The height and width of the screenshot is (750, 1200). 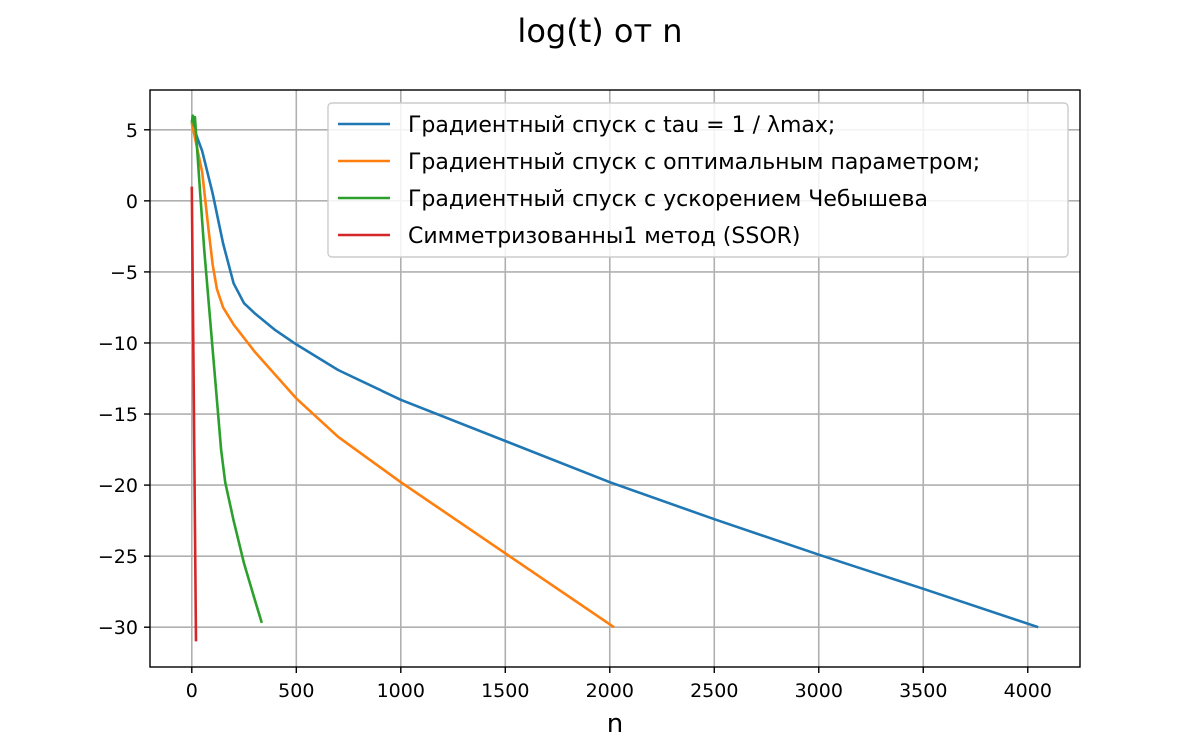 What do you see at coordinates (668, 199) in the screenshot?
I see `legend-label-3: Градиентный спуск с ускорением Чебышева` at bounding box center [668, 199].